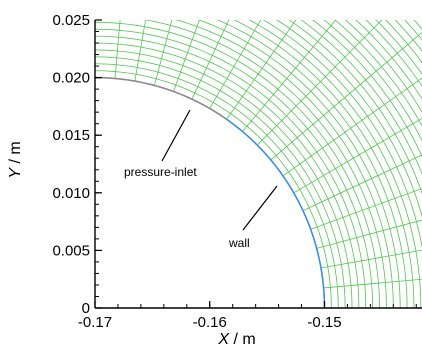 This screenshot has width=422, height=348. What do you see at coordinates (242, 339) in the screenshot?
I see `x-axis-unit: / m` at bounding box center [242, 339].